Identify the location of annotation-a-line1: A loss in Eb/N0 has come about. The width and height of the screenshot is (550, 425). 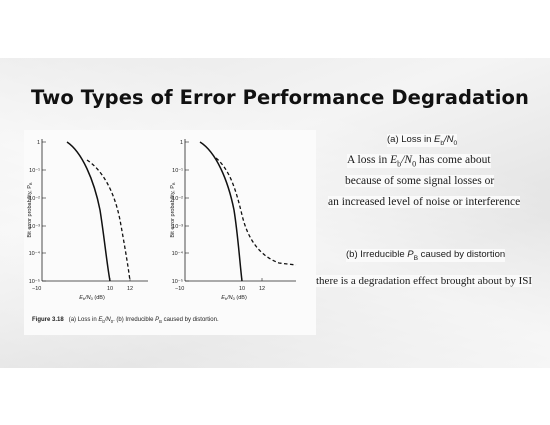
(419, 161).